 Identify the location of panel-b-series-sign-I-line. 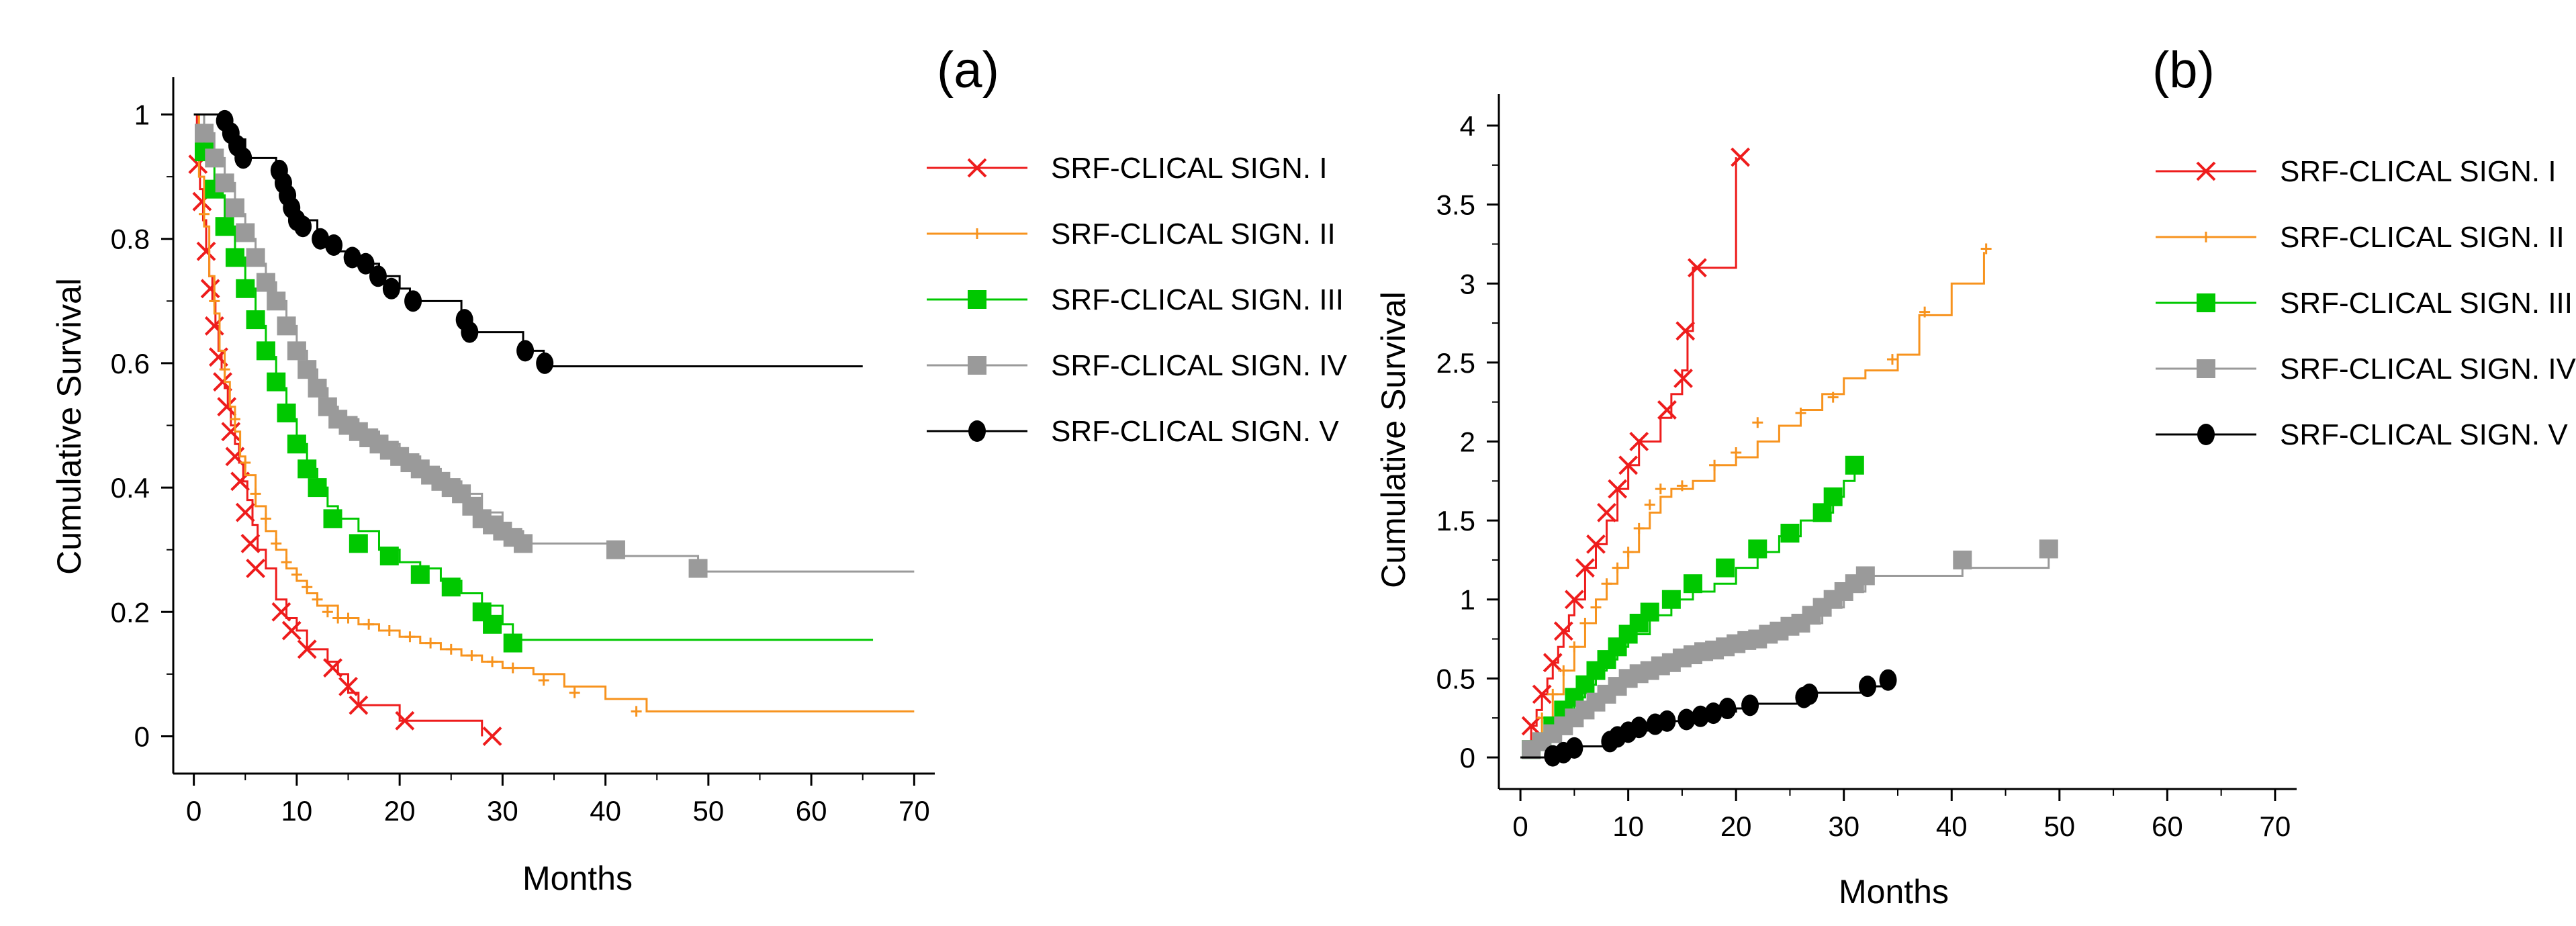
(1628, 458).